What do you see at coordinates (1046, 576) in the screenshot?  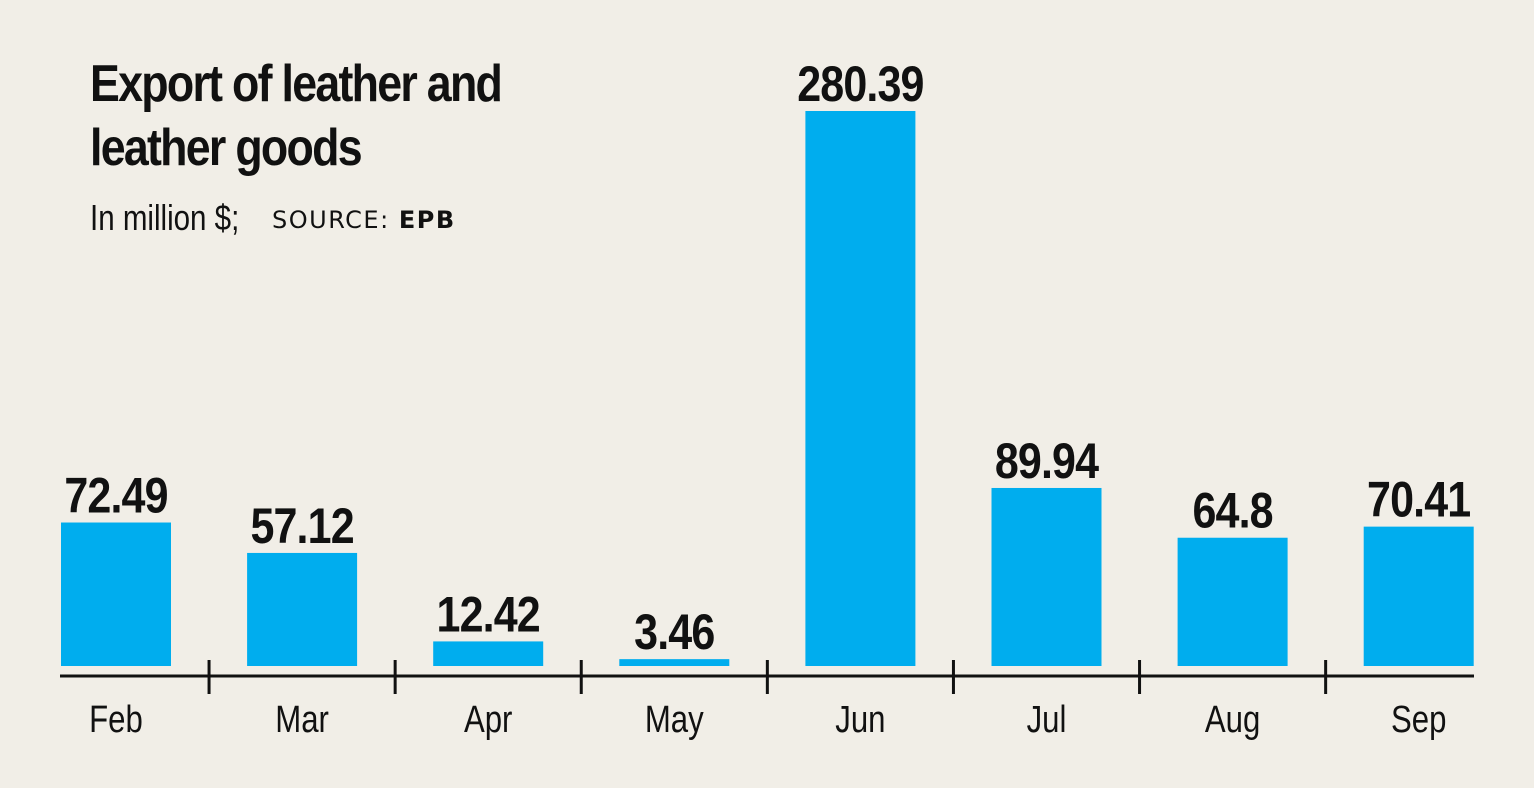 I see `bar-jul` at bounding box center [1046, 576].